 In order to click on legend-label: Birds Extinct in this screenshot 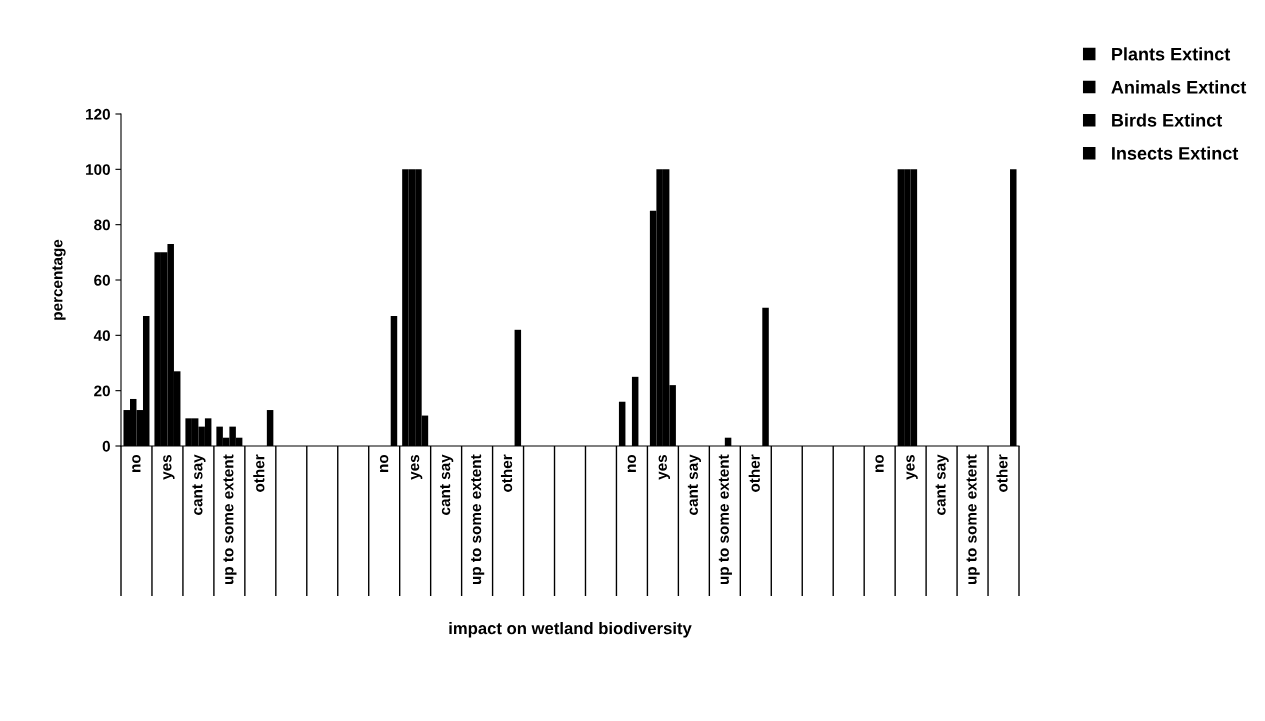, I will do `click(1167, 120)`.